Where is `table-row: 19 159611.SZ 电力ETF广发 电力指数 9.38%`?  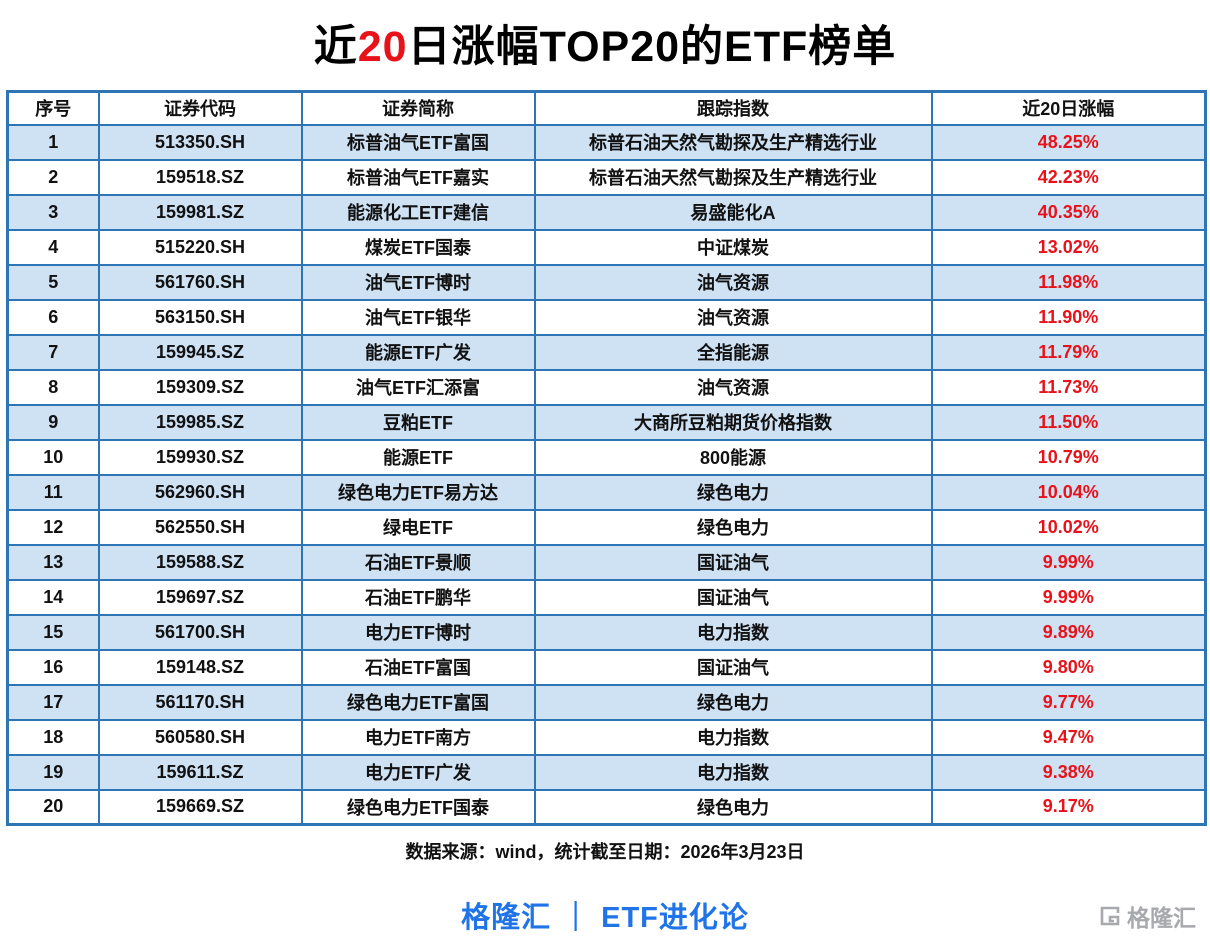
table-row: 19 159611.SZ 电力ETF广发 电力指数 9.38% is located at coordinates (606, 772).